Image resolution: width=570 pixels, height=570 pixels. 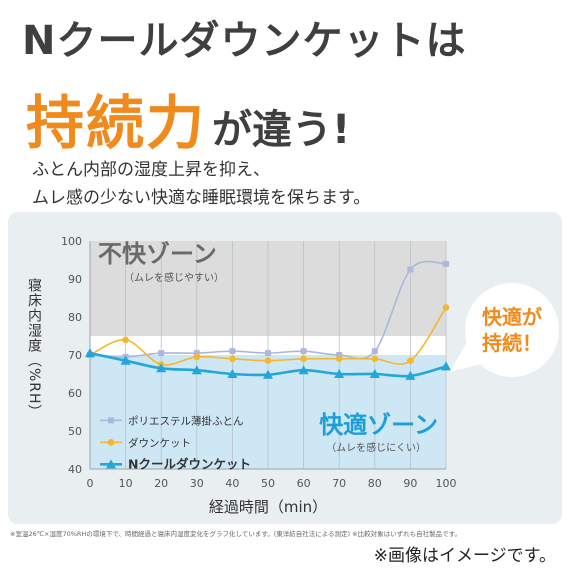 What do you see at coordinates (157, 254) in the screenshot?
I see `discomfort-zone-label: 不快ゾーン` at bounding box center [157, 254].